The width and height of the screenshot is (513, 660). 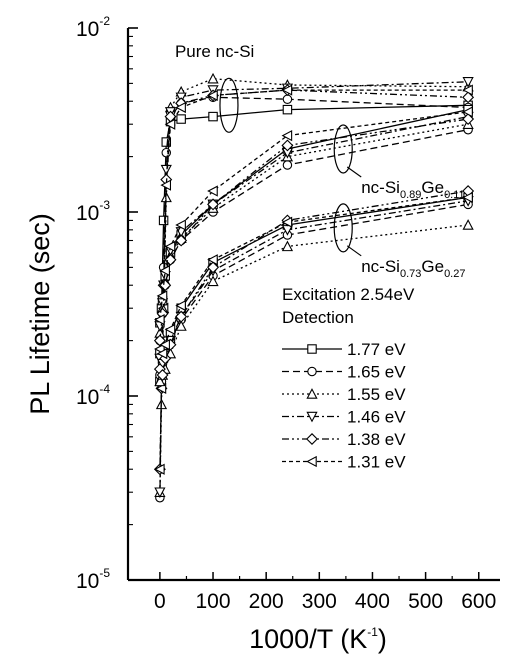 What do you see at coordinates (40, 314) in the screenshot?
I see `y-axis-title: PL Lifetime (sec)` at bounding box center [40, 314].